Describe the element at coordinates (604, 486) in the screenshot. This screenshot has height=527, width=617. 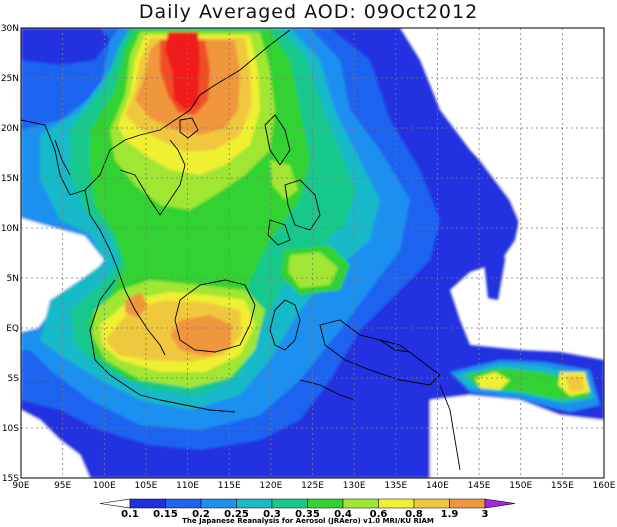
I see `lon-tick-label: 160E` at that location.